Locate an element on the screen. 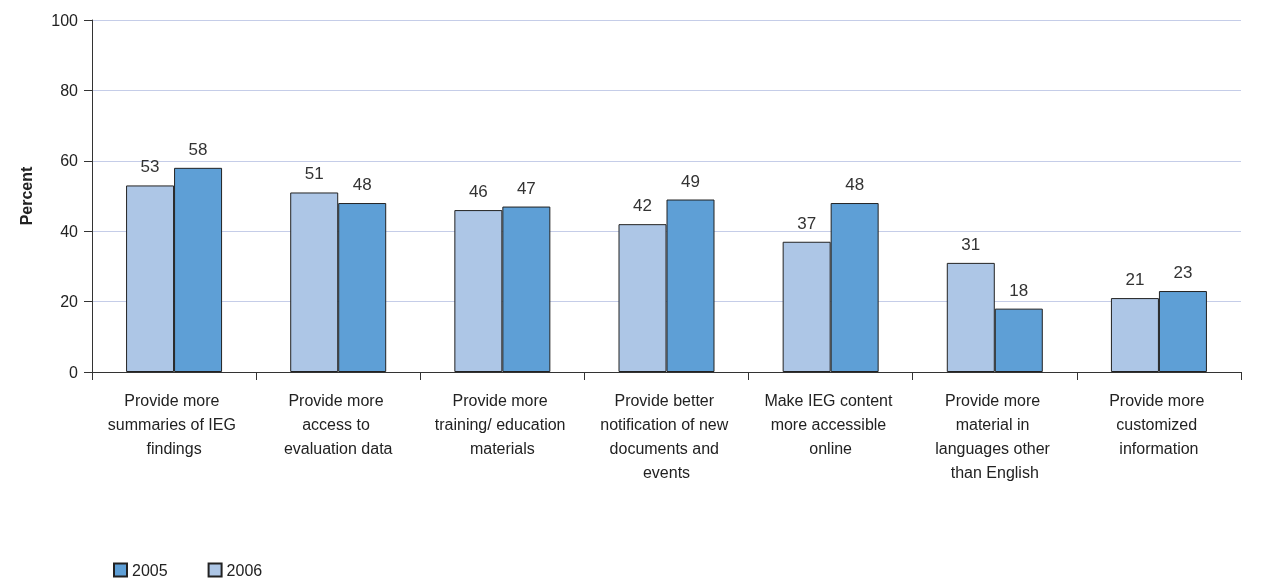 The height and width of the screenshot is (585, 1269). x-tick-label: Provide better notification of new documents and events is located at coordinates (666, 436).